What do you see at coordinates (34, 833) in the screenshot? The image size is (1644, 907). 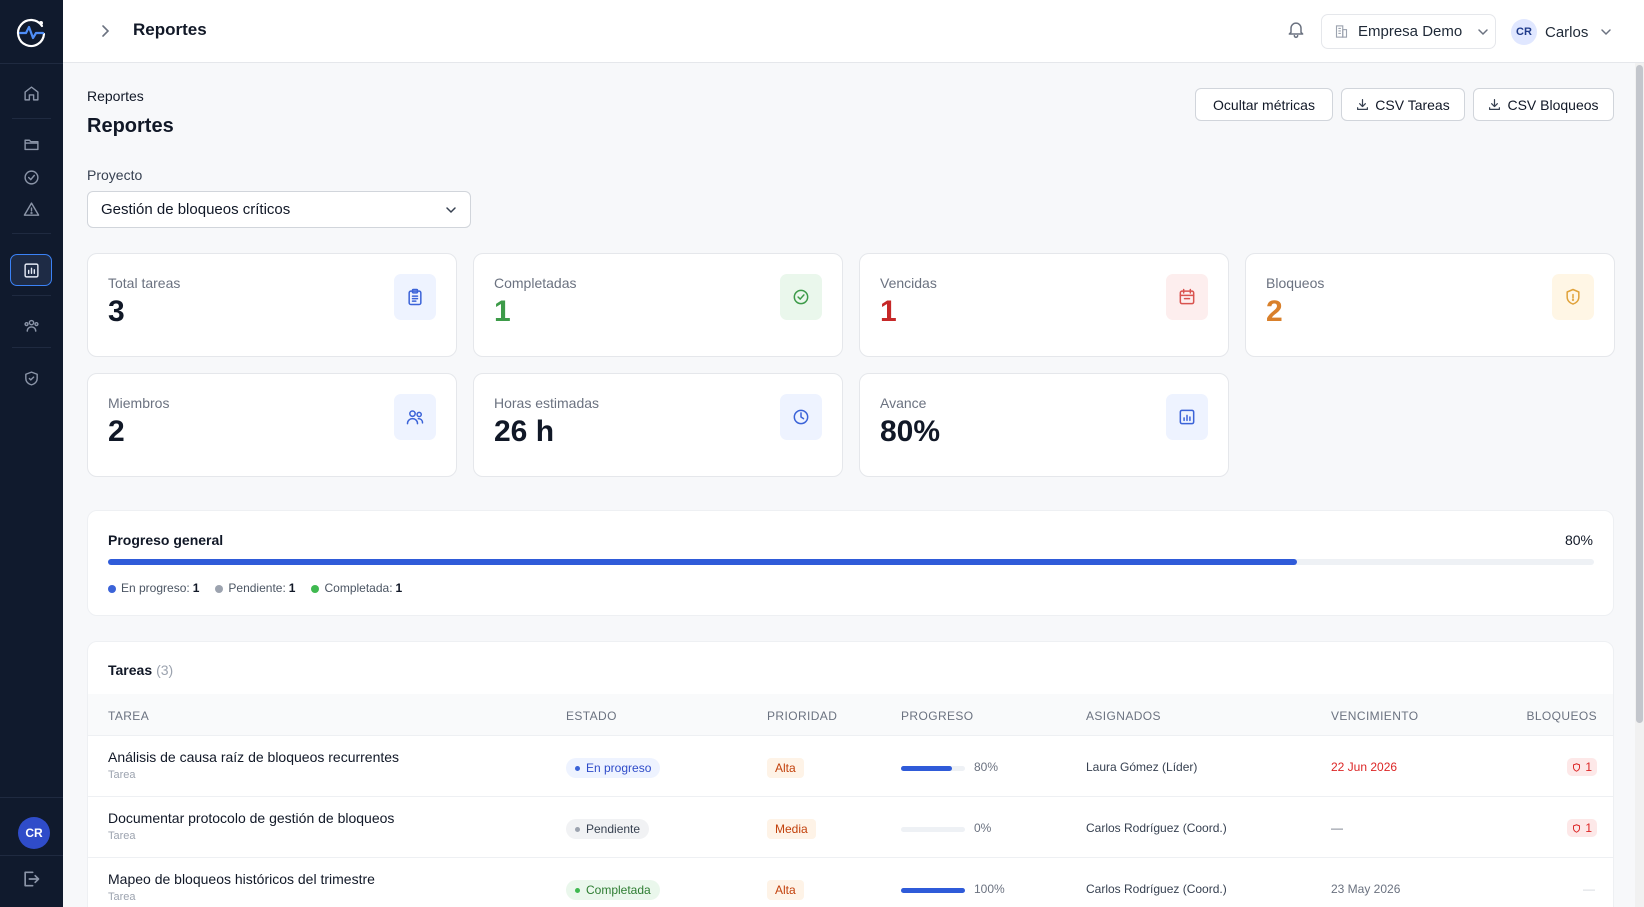 I see `sidebar-user-avatar: CR` at bounding box center [34, 833].